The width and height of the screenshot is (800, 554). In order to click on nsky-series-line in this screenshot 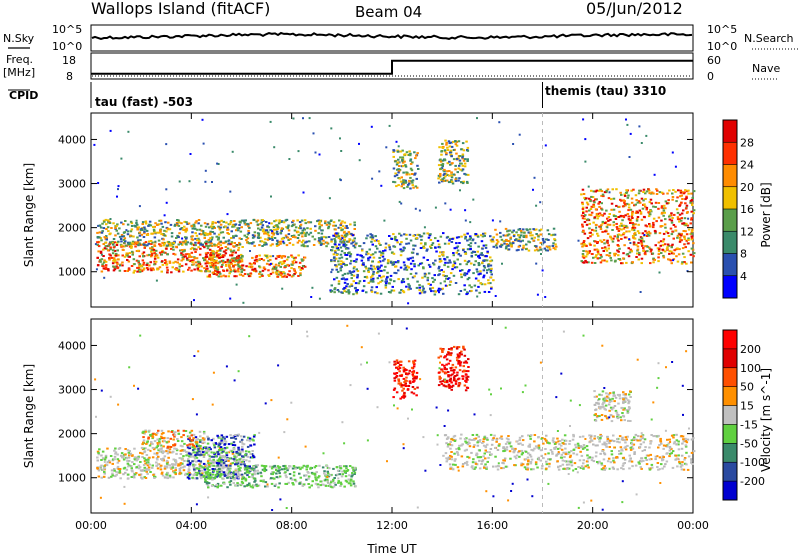, I will do `click(392, 36)`.